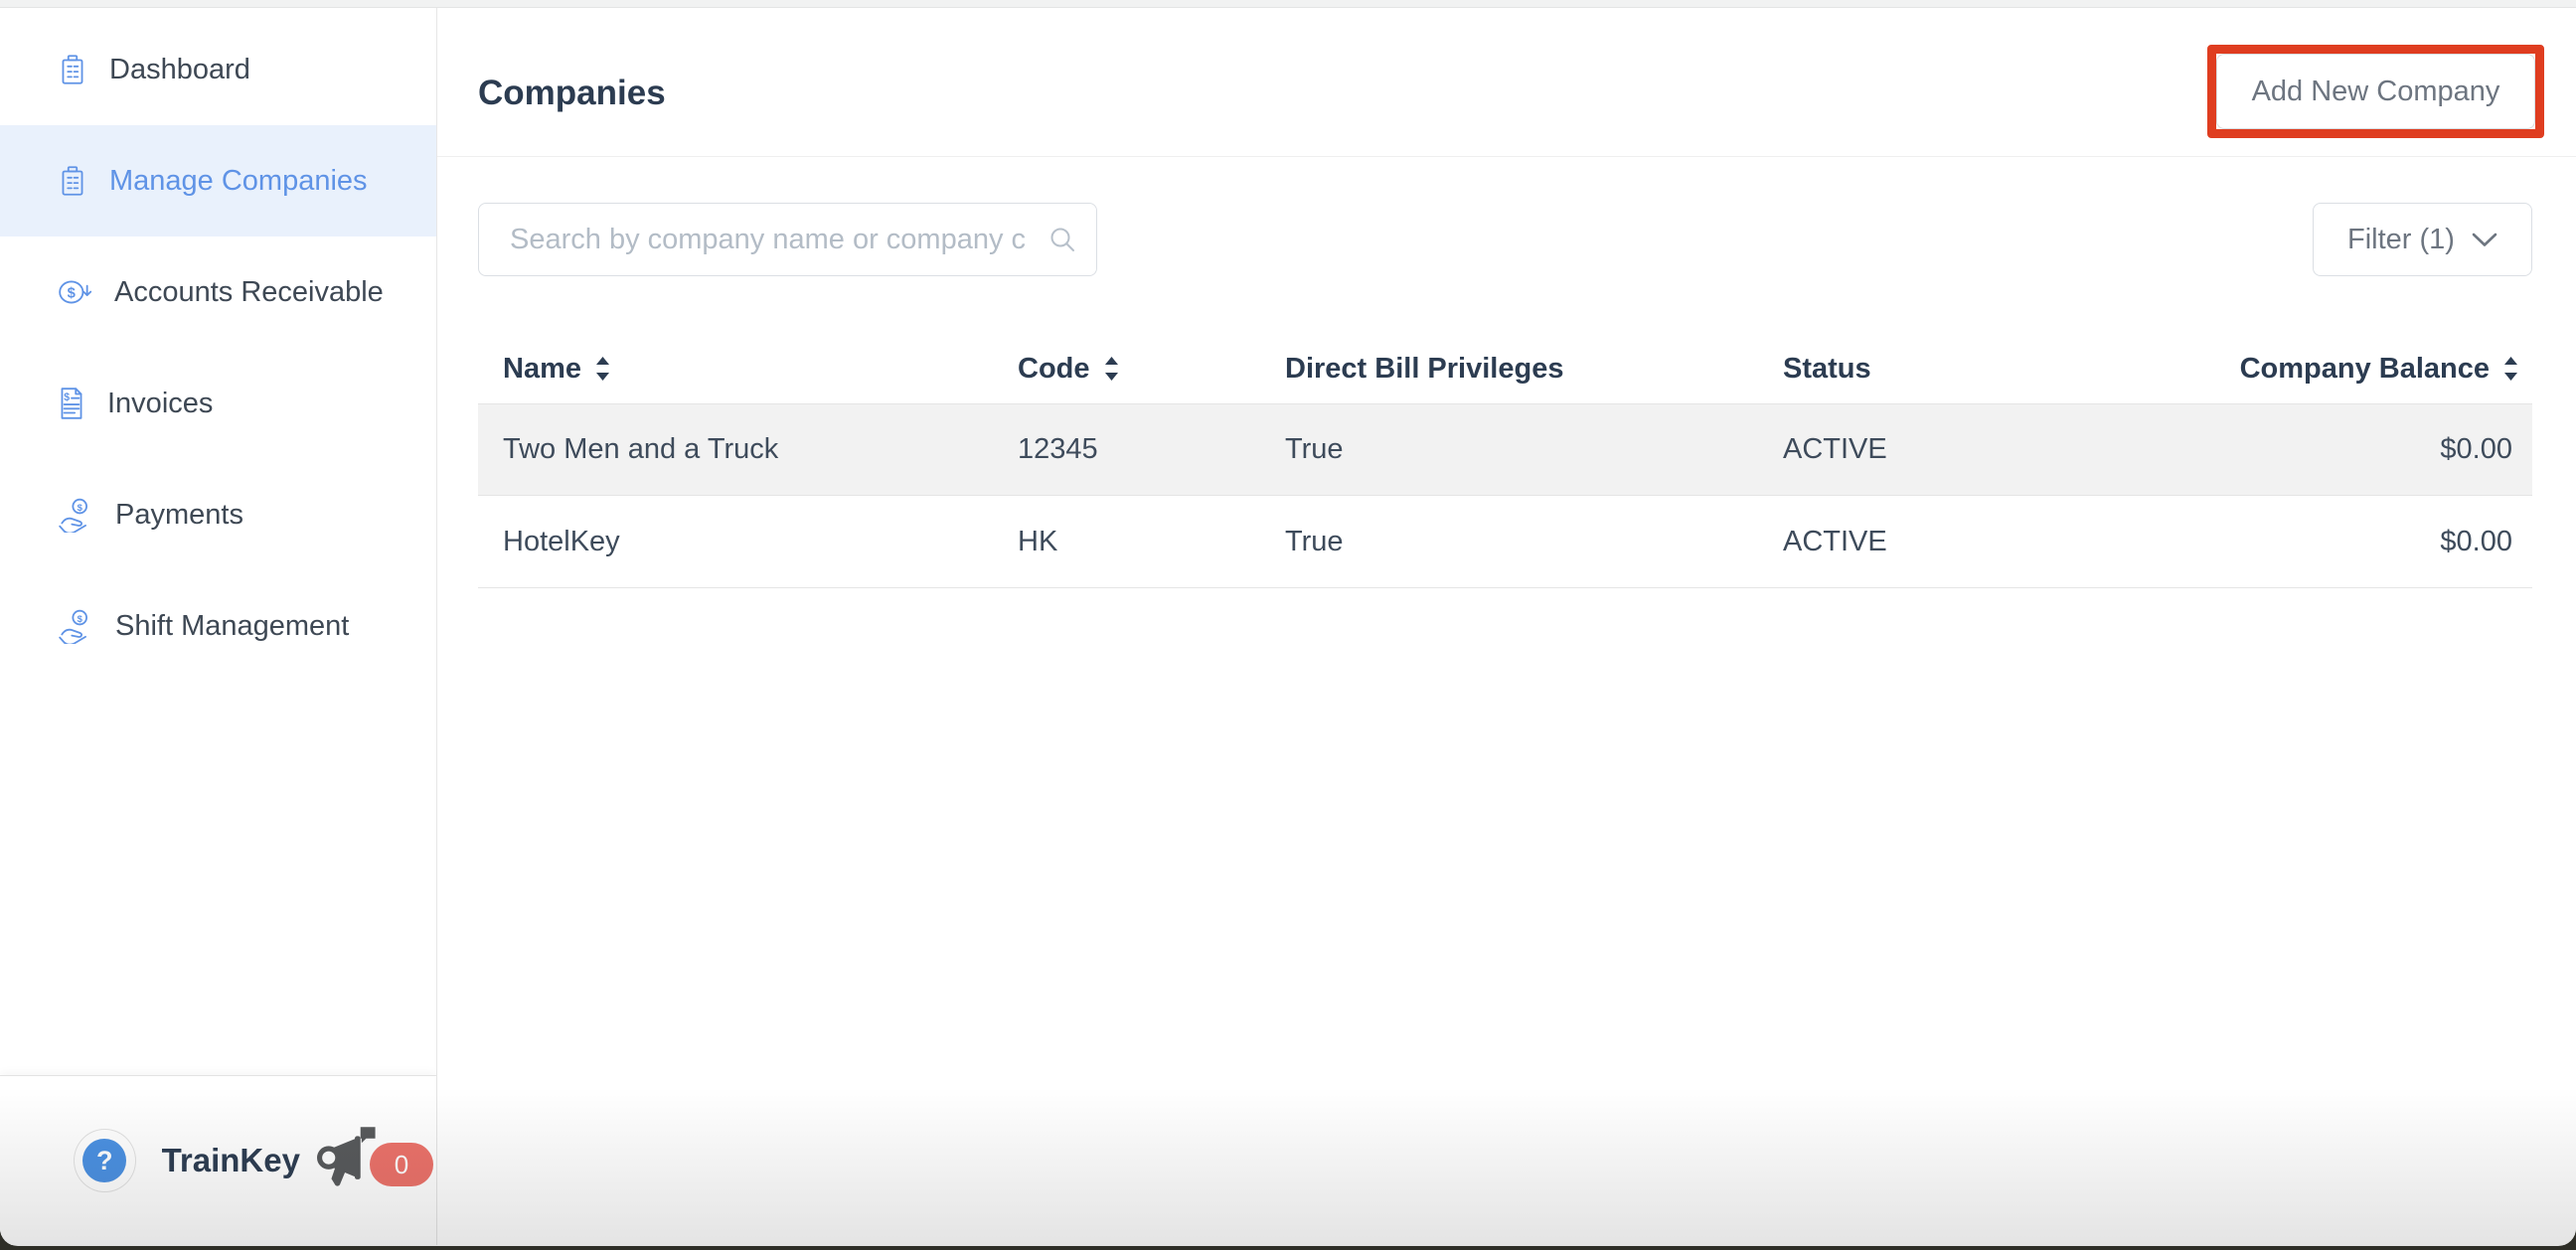  Describe the element at coordinates (1827, 368) in the screenshot. I see `column-header-status: Status` at that location.